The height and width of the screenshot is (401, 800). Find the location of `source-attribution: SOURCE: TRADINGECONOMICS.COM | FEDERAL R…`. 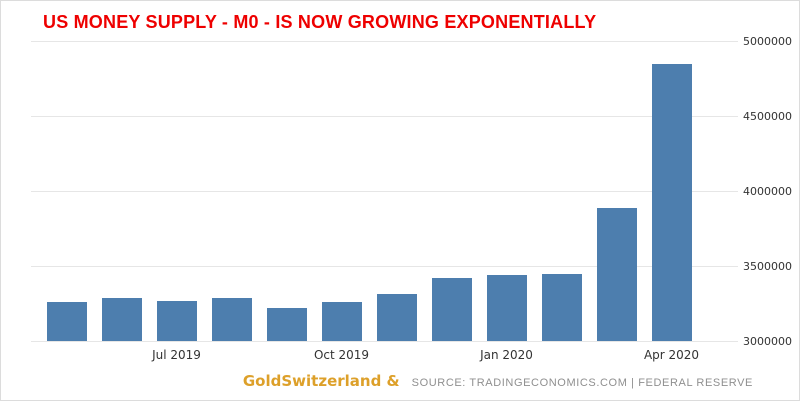

source-attribution: SOURCE: TRADINGECONOMICS.COM | FEDERAL R… is located at coordinates (582, 383).